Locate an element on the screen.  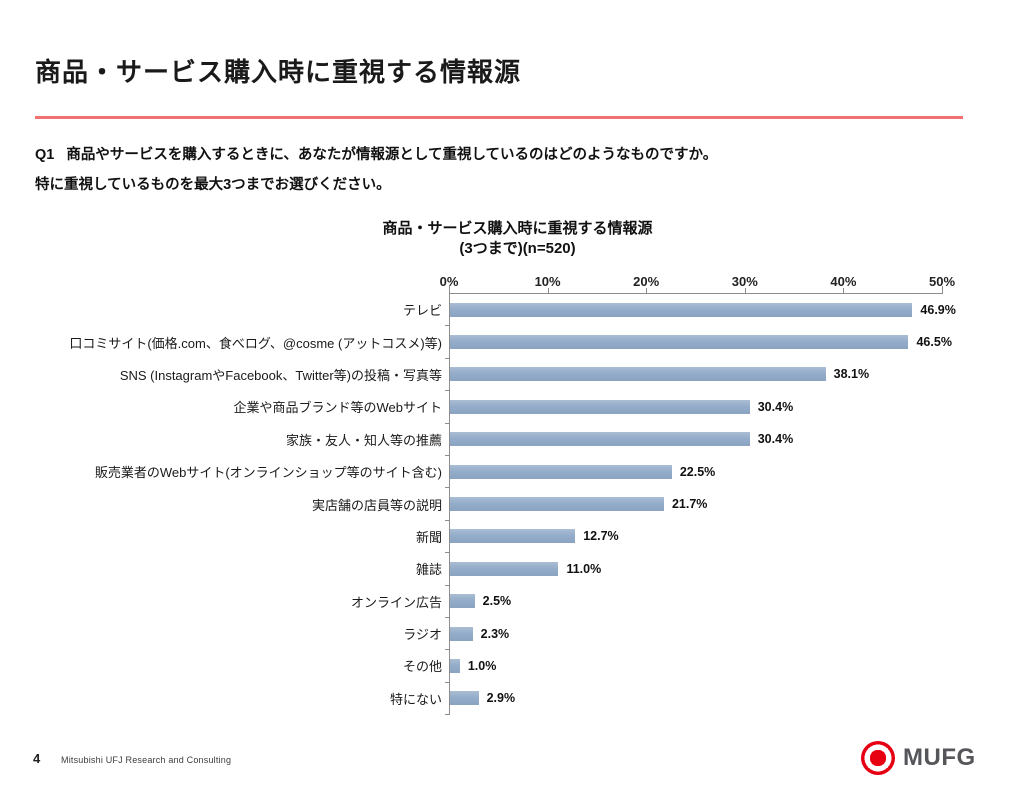
chart-row: 雑誌 11.0% is located at coordinates (517, 569).